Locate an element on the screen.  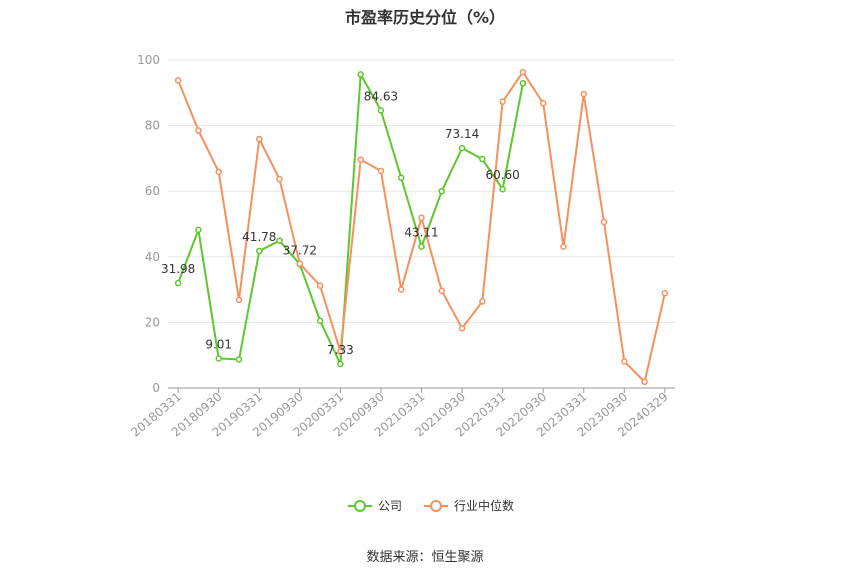
data-label: 31.98 is located at coordinates (178, 269).